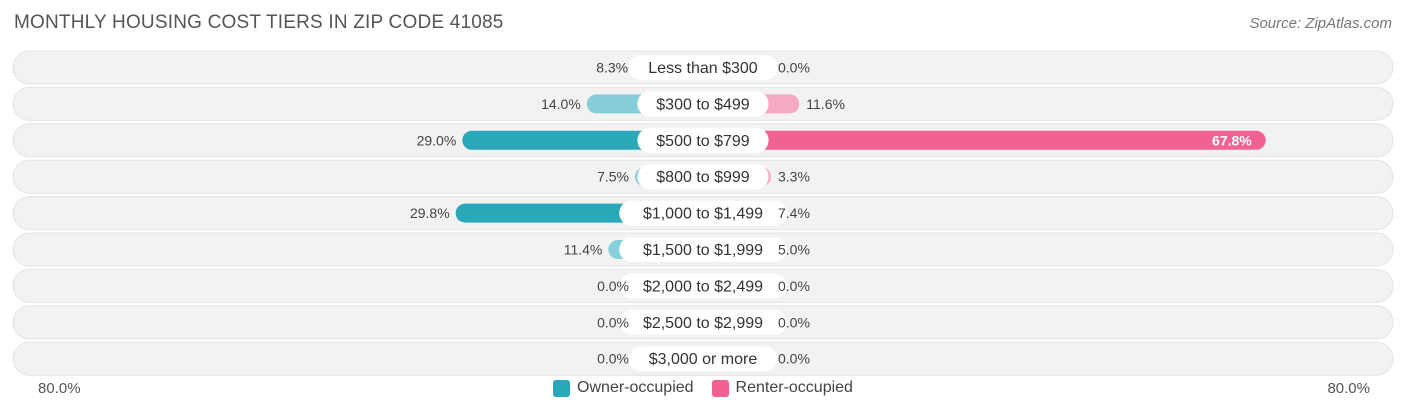 Image resolution: width=1406 pixels, height=414 pixels. What do you see at coordinates (794, 177) in the screenshot?
I see `renter-value-label: 3.3%` at bounding box center [794, 177].